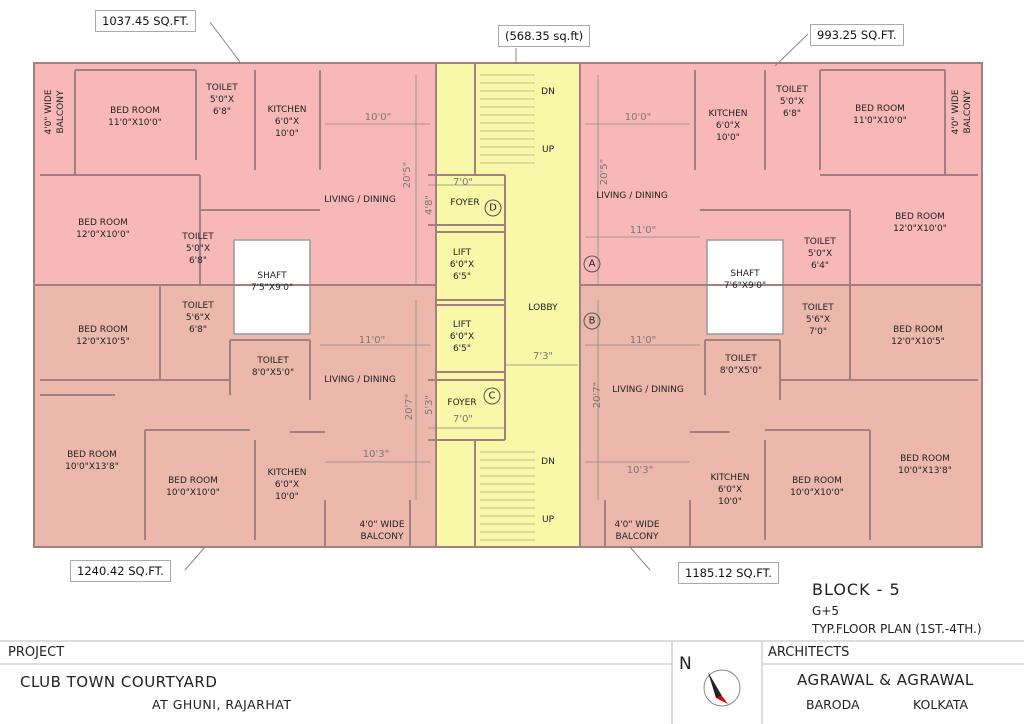  What do you see at coordinates (272, 282) in the screenshot?
I see `room-shaft-left: SHAFT 7'5"X9'0"` at bounding box center [272, 282].